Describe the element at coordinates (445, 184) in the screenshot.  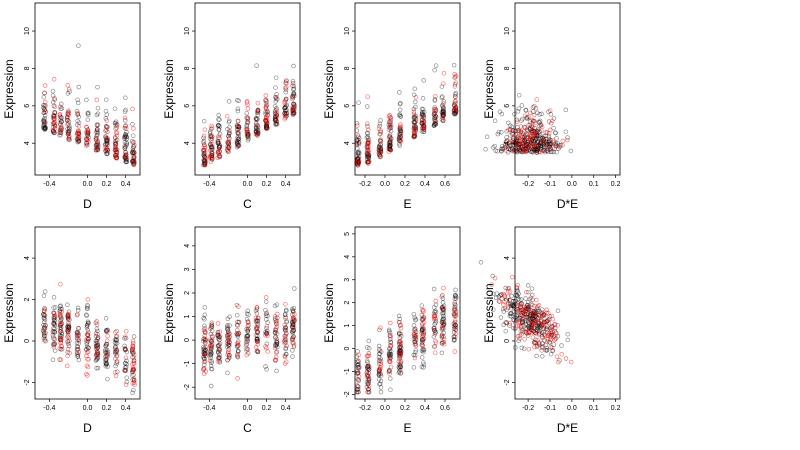
I see `x-tick-label: 0.6` at that location.